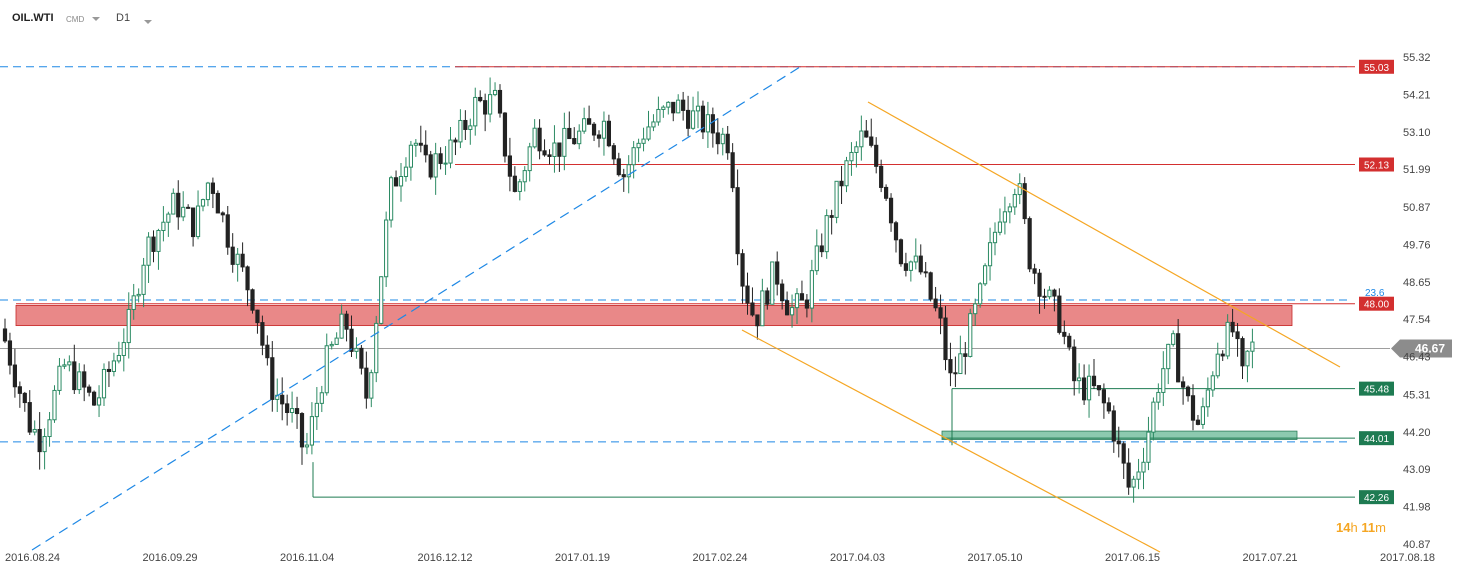 This screenshot has height=573, width=1462. I want to click on price-tag-44.01: 44.01, so click(1376, 438).